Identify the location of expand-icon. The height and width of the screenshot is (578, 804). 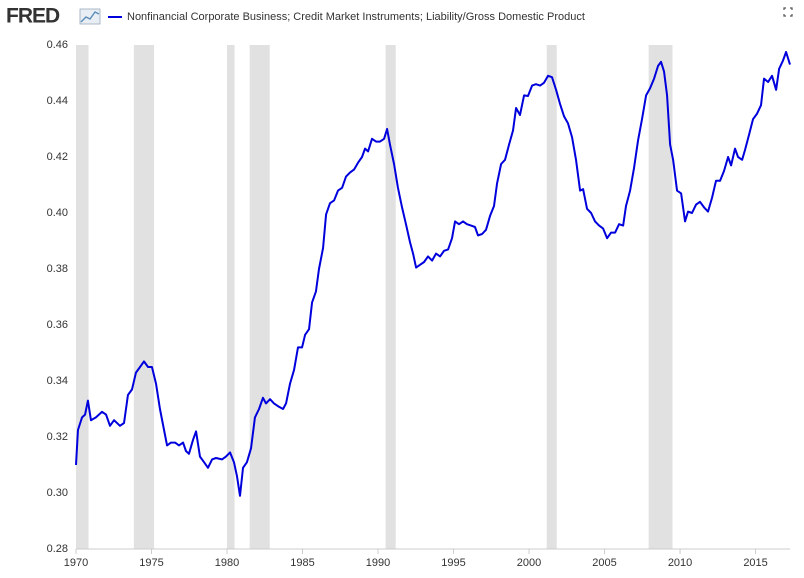
(788, 12).